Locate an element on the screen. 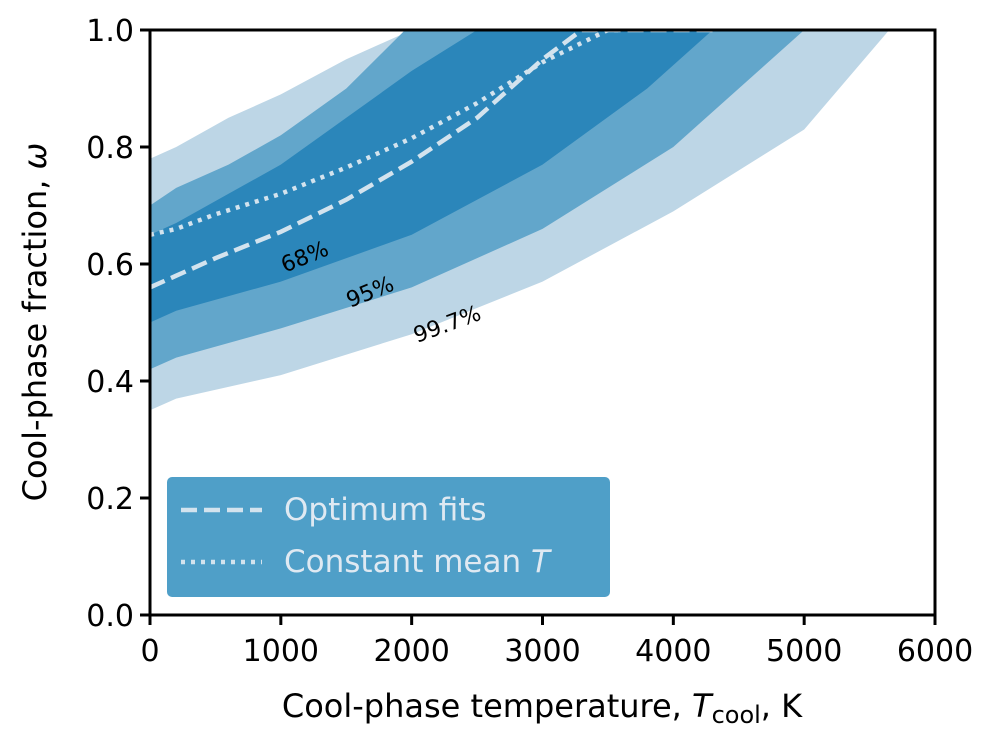  y-tick-label: 0.8 is located at coordinates (110, 148).